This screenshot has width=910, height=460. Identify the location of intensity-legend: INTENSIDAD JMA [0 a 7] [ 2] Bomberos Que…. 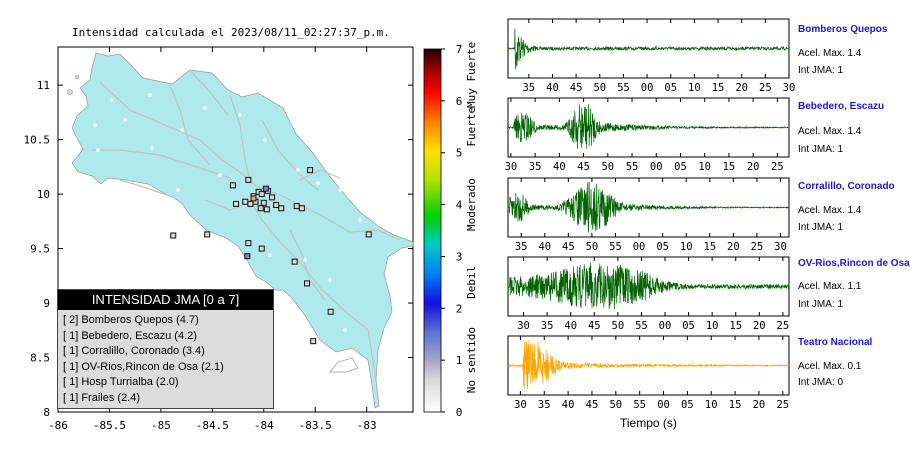
(165, 349).